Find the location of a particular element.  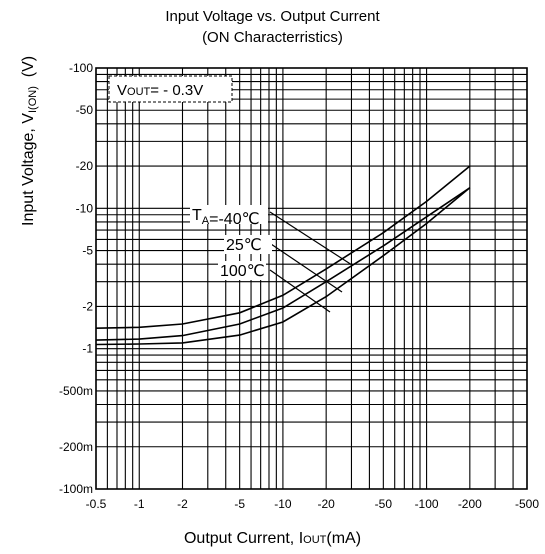

x-tick-label: -10 is located at coordinates (283, 504).